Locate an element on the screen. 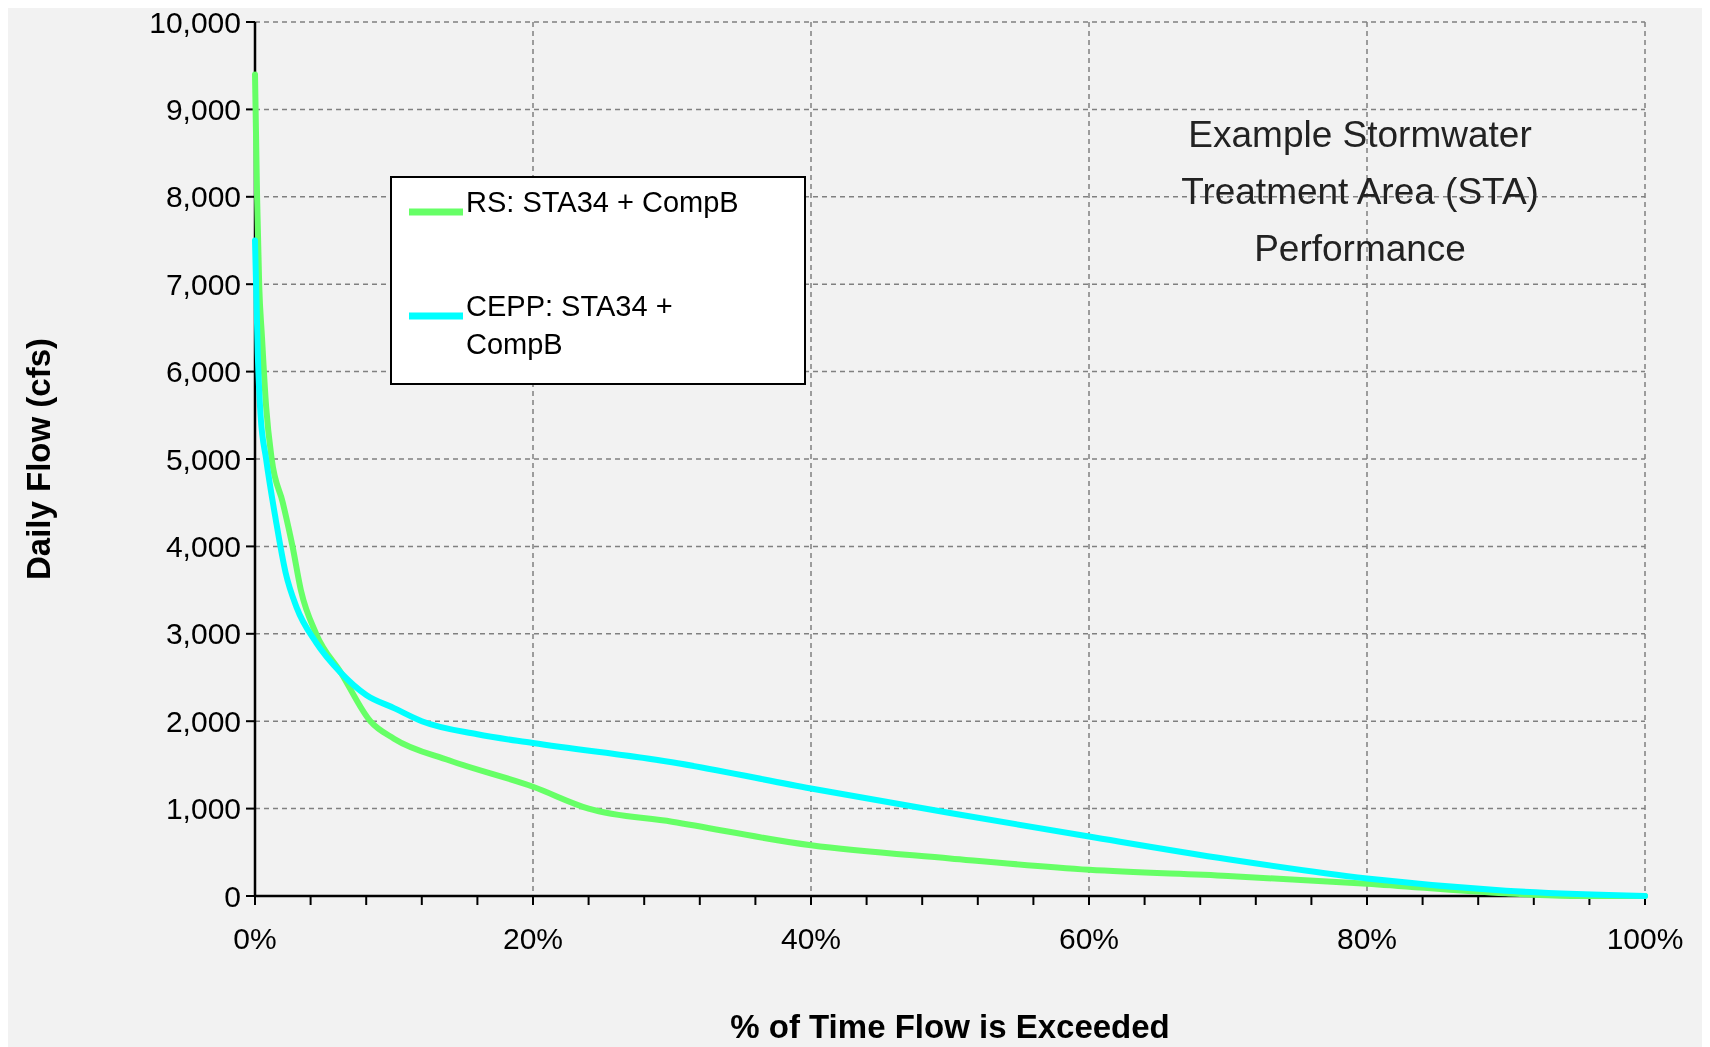  y-tick-label: 10,000 is located at coordinates (195, 22).